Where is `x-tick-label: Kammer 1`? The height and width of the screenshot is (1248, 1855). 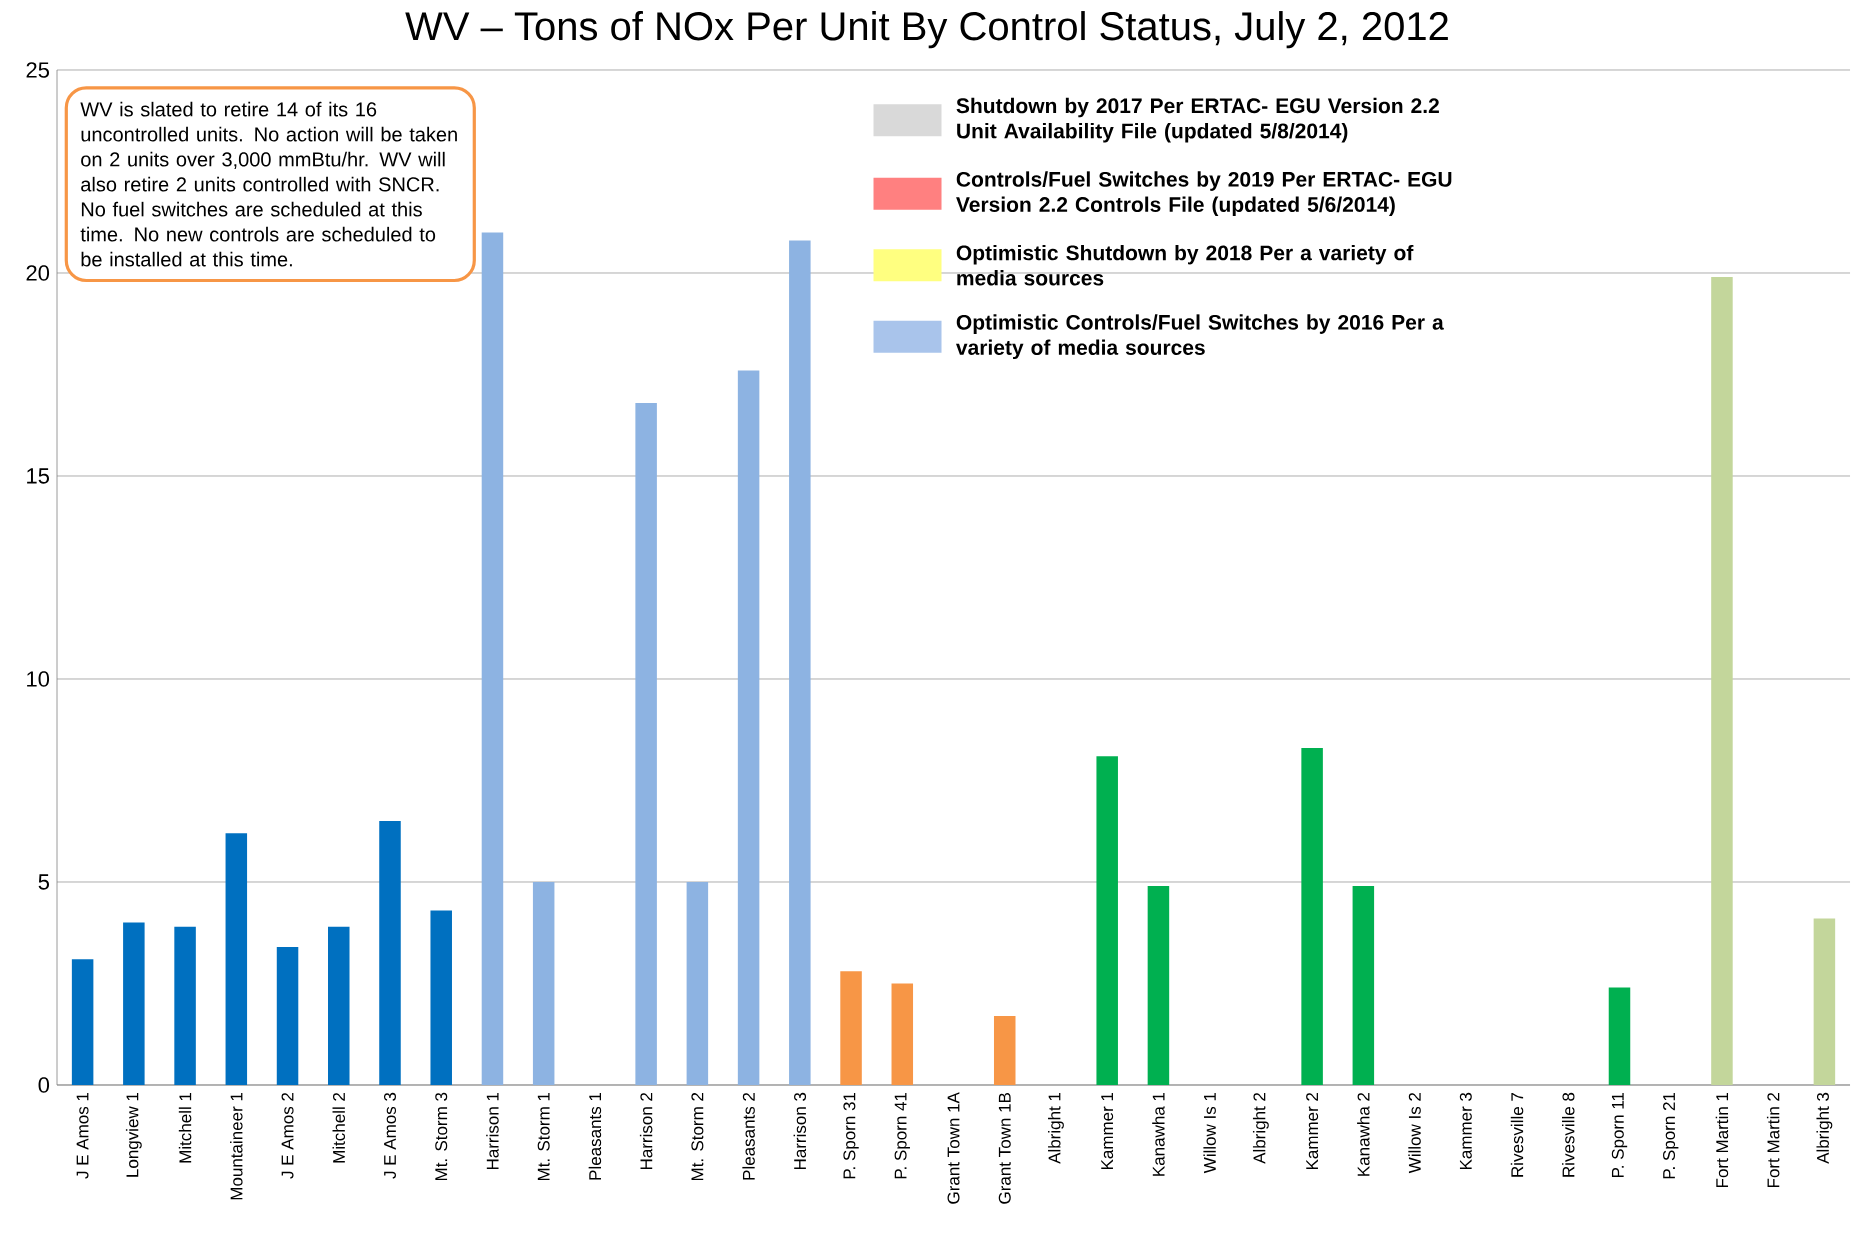 x-tick-label: Kammer 1 is located at coordinates (1107, 1131).